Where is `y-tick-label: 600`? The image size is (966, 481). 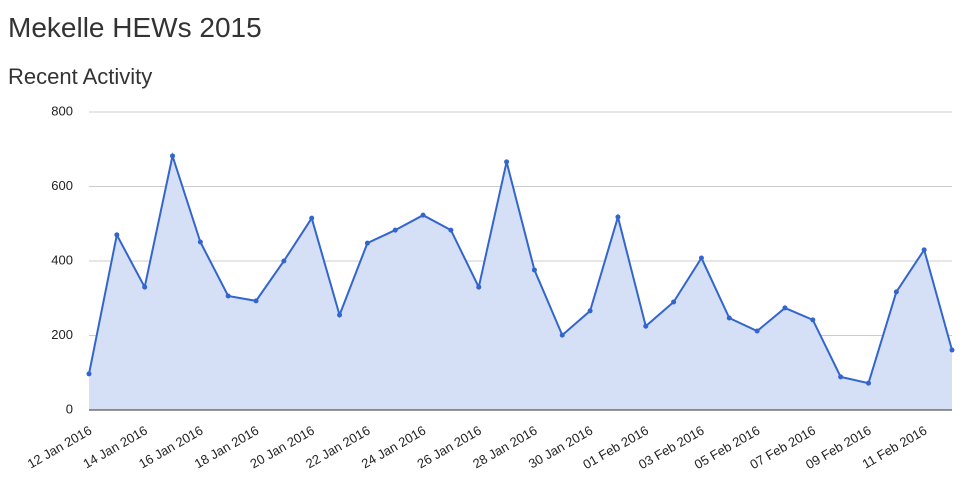 y-tick-label: 600 is located at coordinates (62, 185).